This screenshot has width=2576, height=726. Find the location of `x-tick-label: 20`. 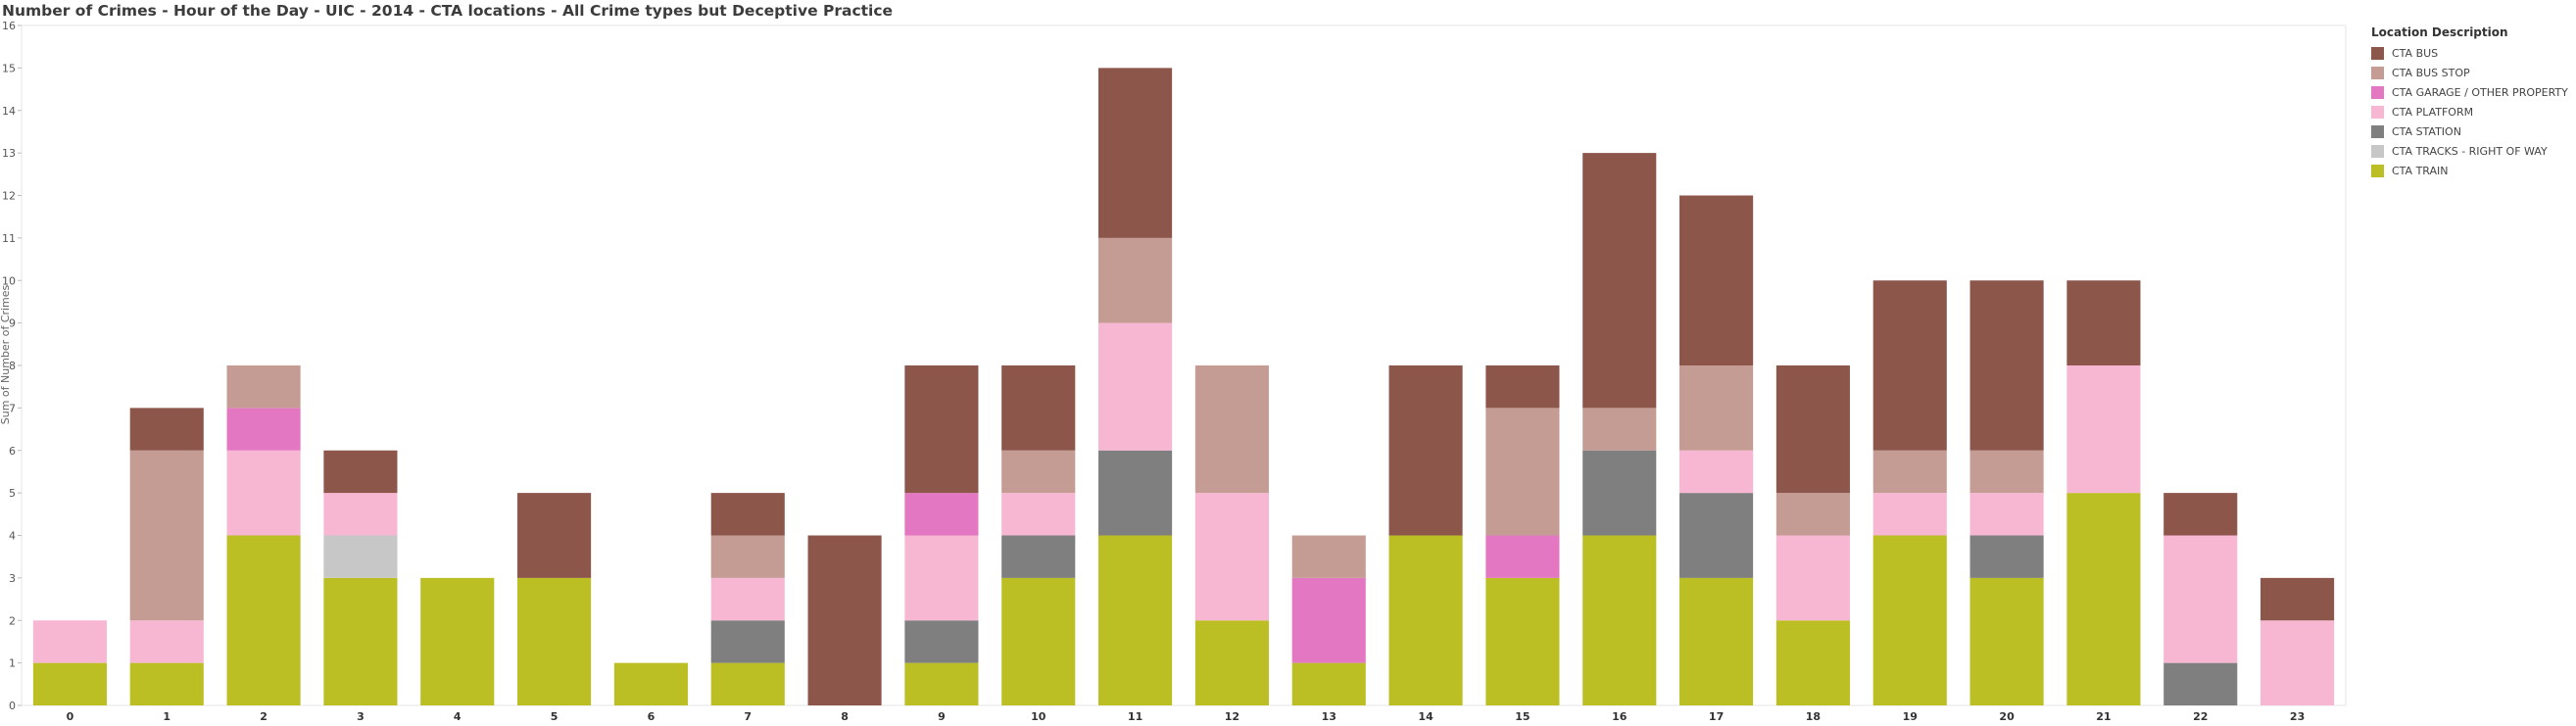

x-tick-label: 20 is located at coordinates (2007, 716).